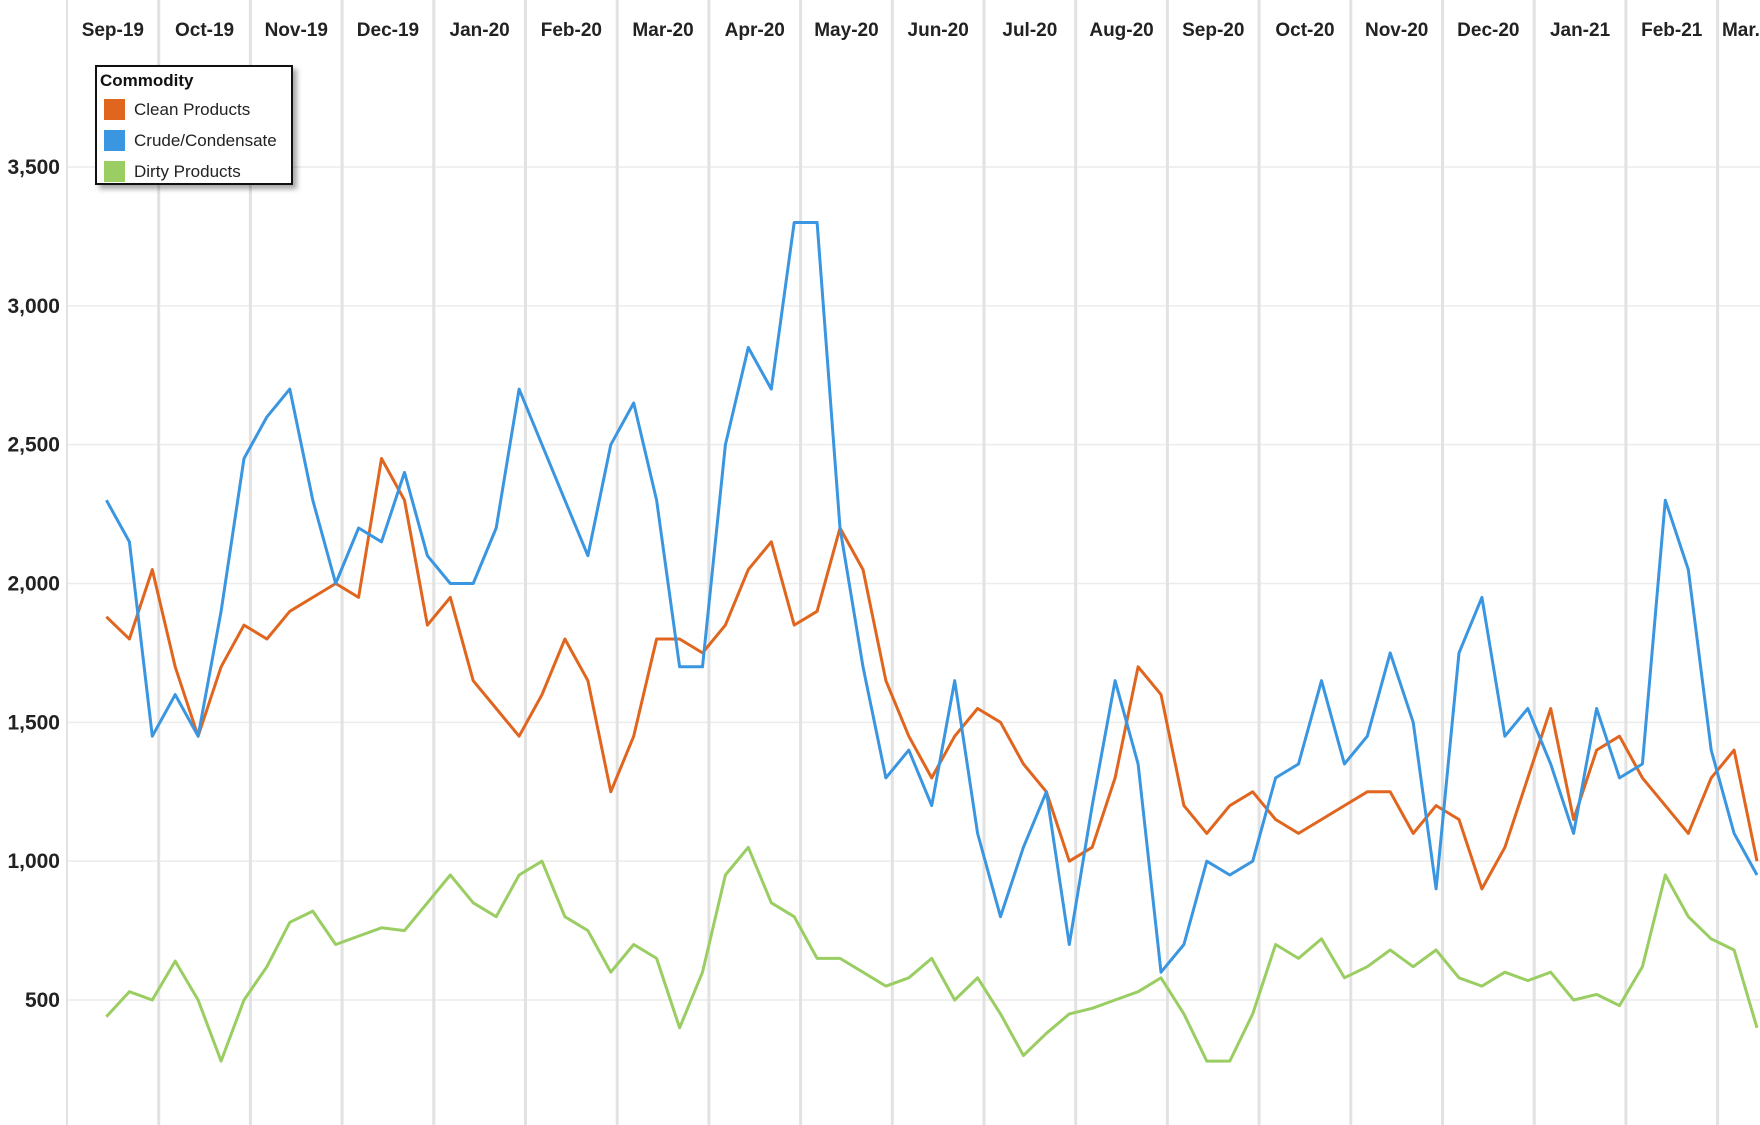 The height and width of the screenshot is (1125, 1760). What do you see at coordinates (662, 30) in the screenshot?
I see `x-tick-label: Mar-20` at bounding box center [662, 30].